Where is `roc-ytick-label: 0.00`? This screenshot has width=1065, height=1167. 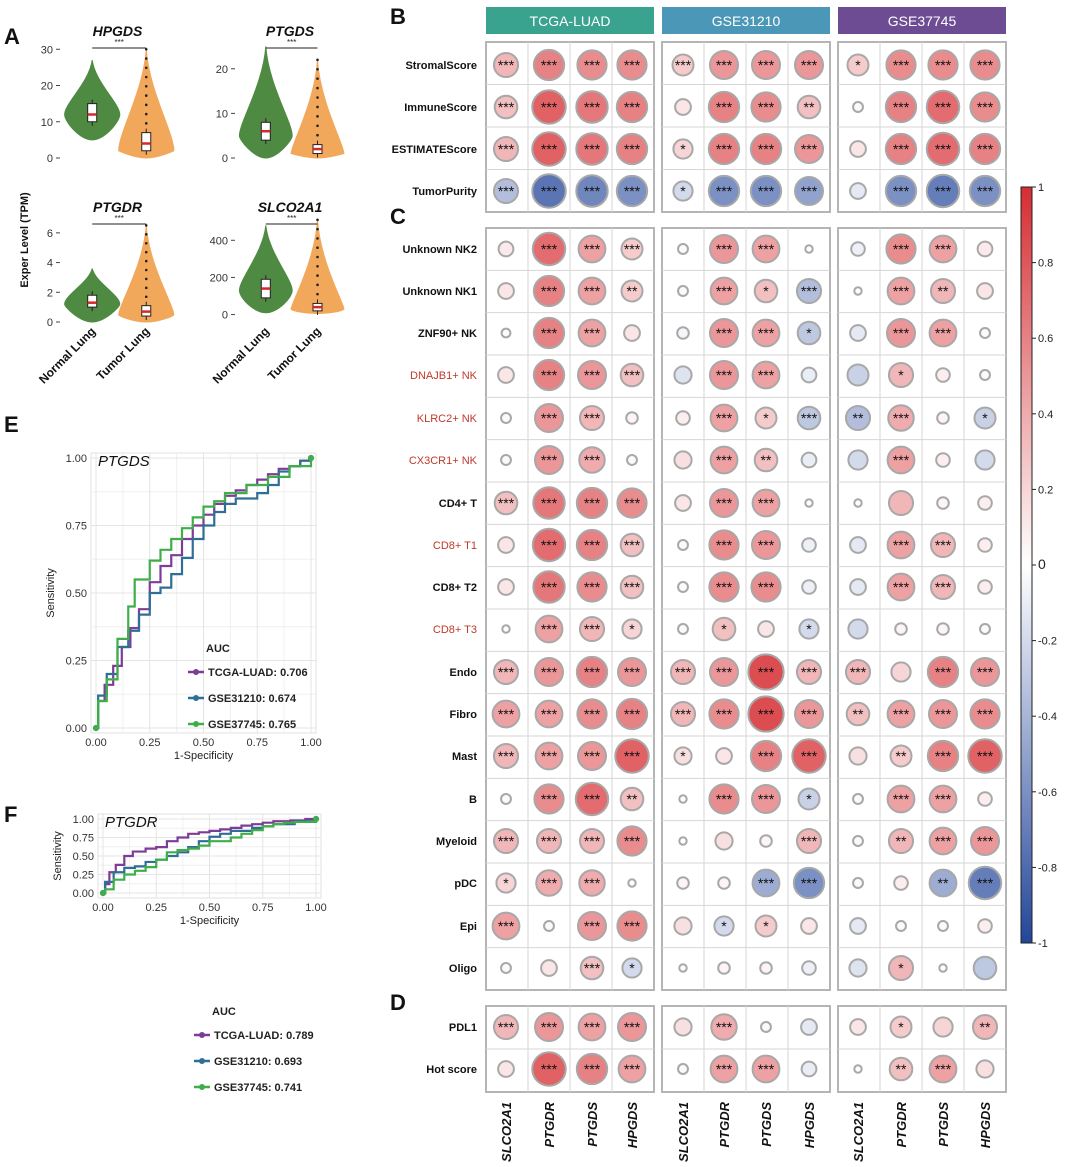 roc-ytick-label: 0.00 is located at coordinates (76, 729).